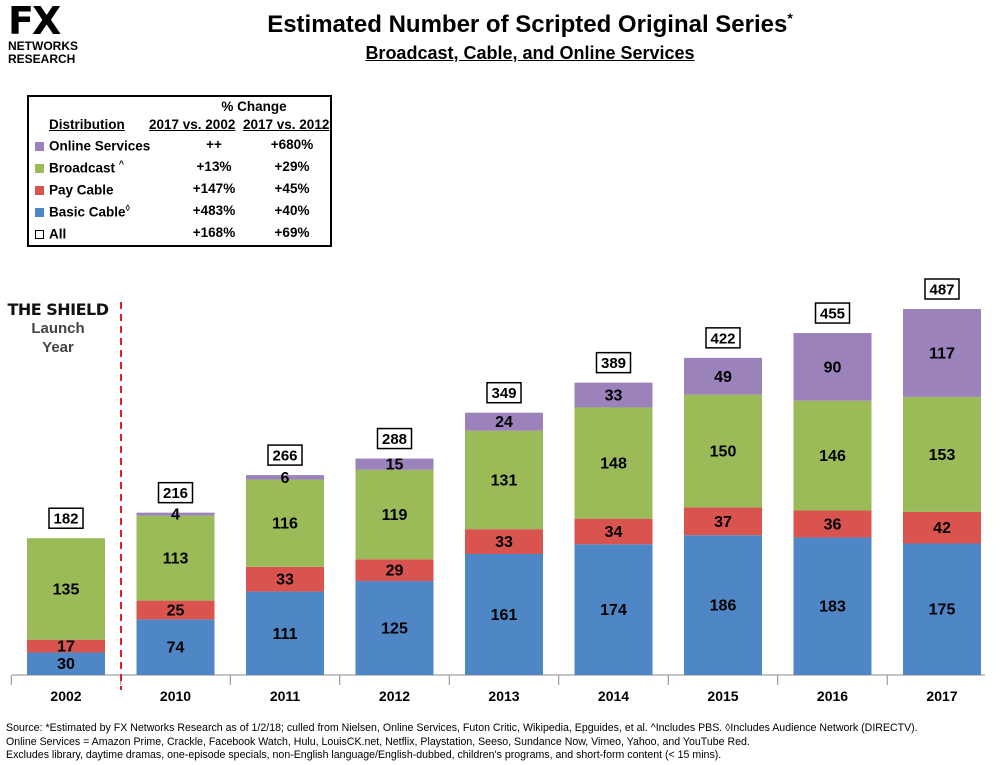 Image resolution: width=1000 pixels, height=765 pixels. What do you see at coordinates (292, 210) in the screenshot?
I see `legend-change-2012: +40%` at bounding box center [292, 210].